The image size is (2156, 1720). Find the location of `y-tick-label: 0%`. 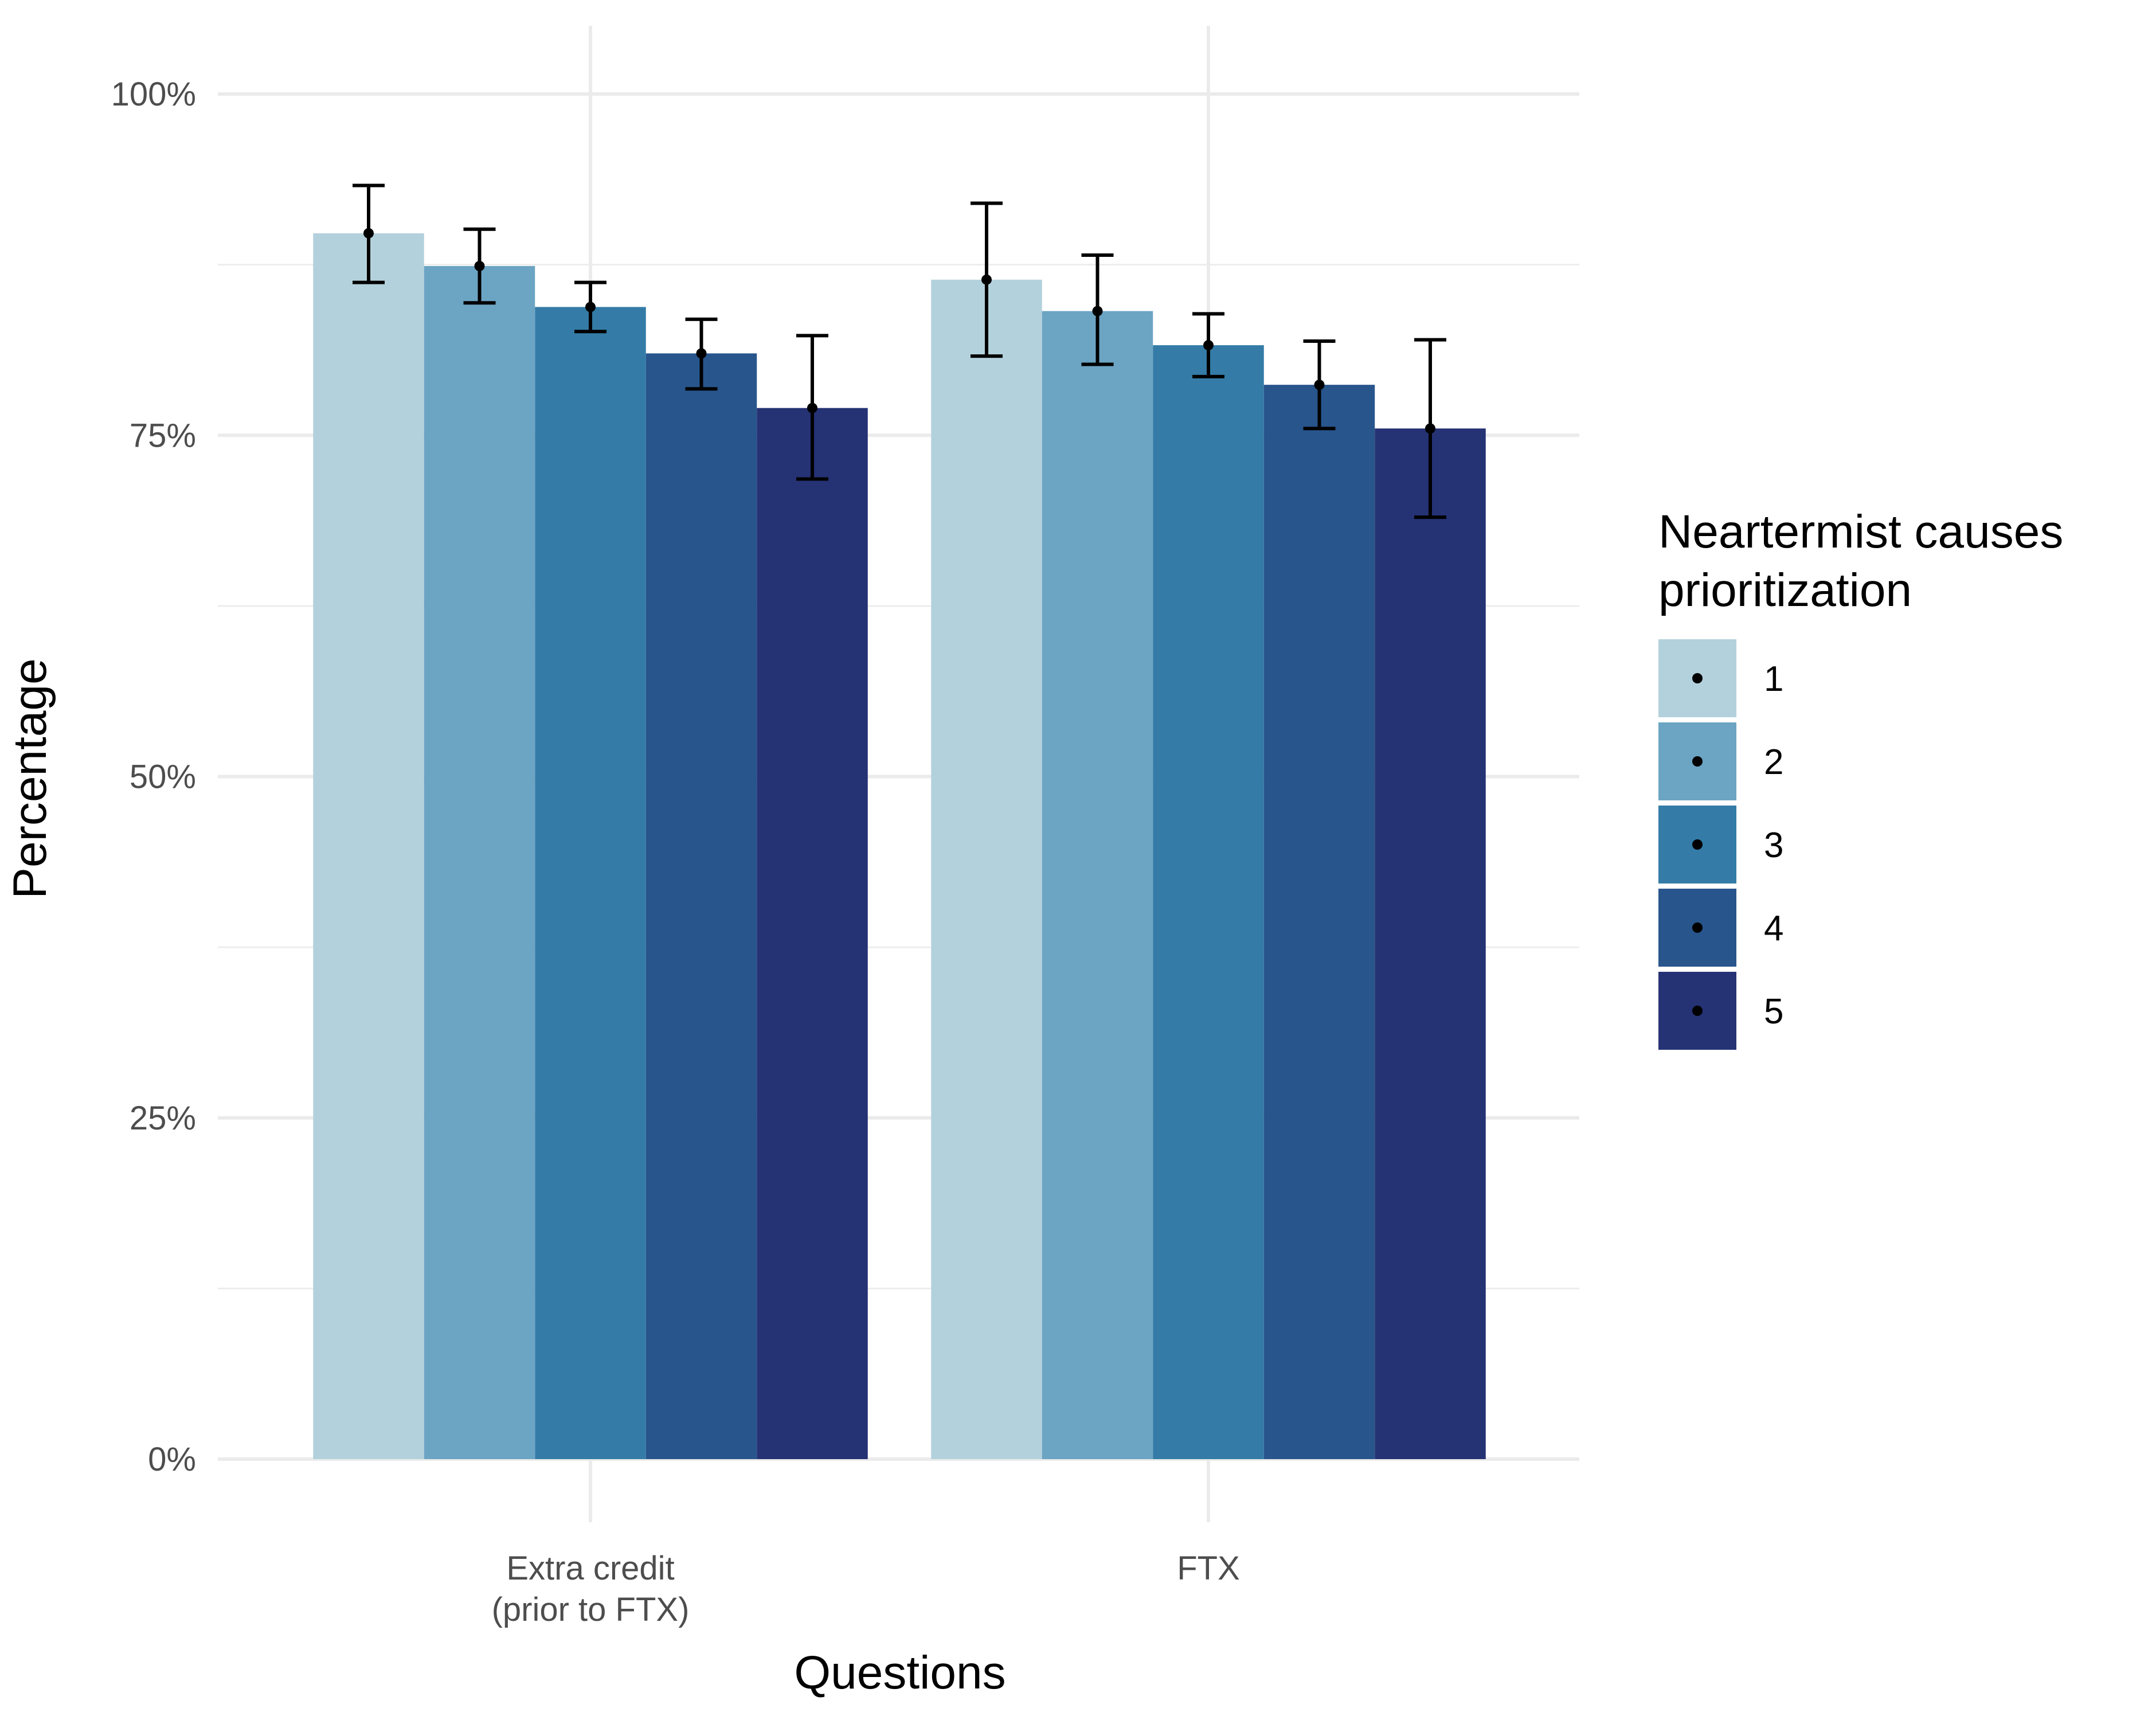

y-tick-label: 0% is located at coordinates (172, 1459).